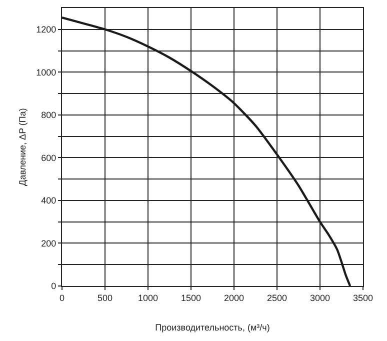  Describe the element at coordinates (62, 297) in the screenshot. I see `x-tick-label: 0` at that location.